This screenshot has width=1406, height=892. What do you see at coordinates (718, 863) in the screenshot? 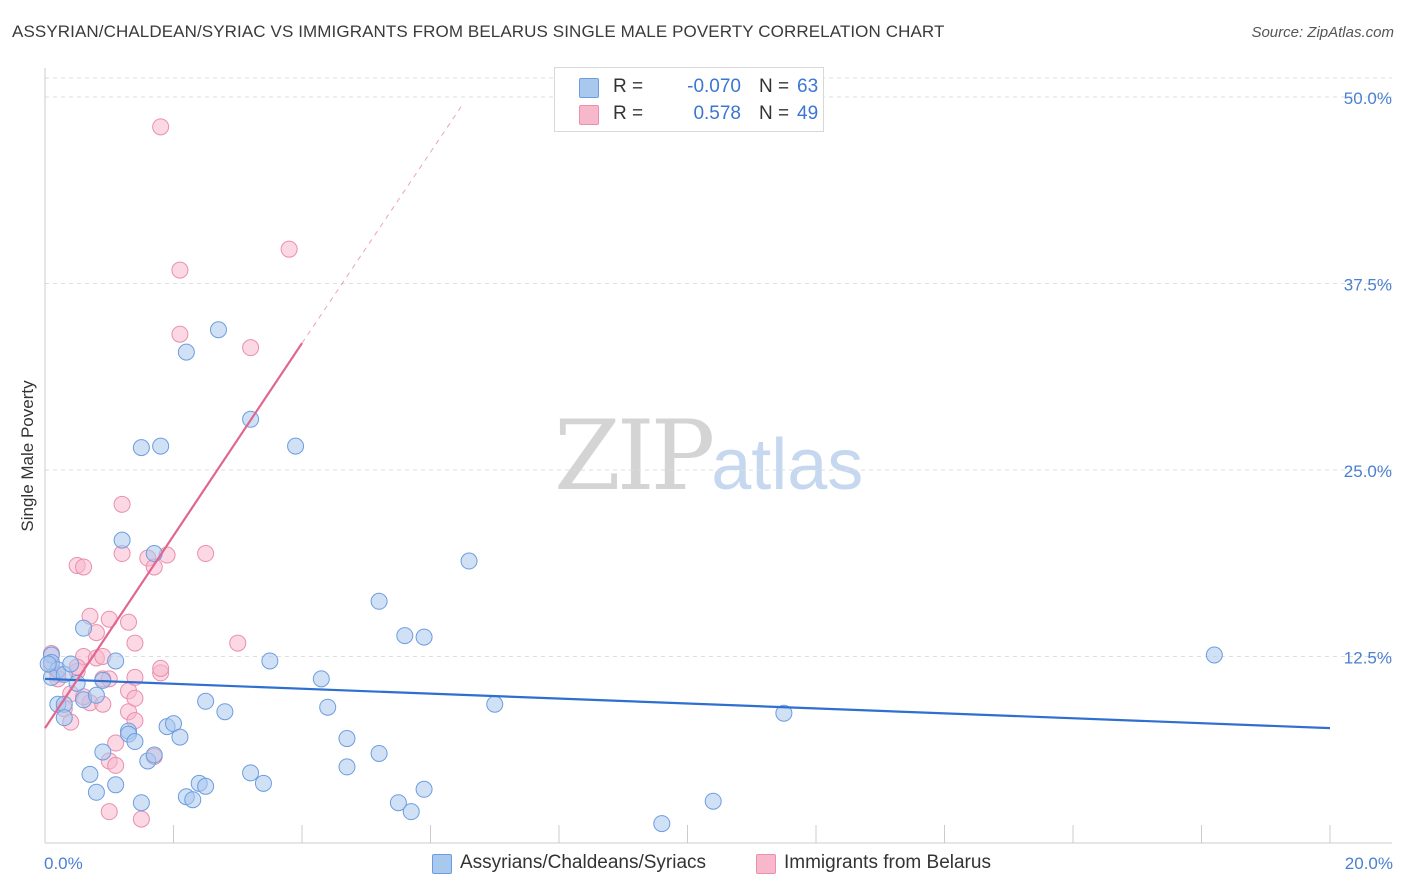
I see `x-tick-labels: 0.0% 20.0%` at bounding box center [718, 863].